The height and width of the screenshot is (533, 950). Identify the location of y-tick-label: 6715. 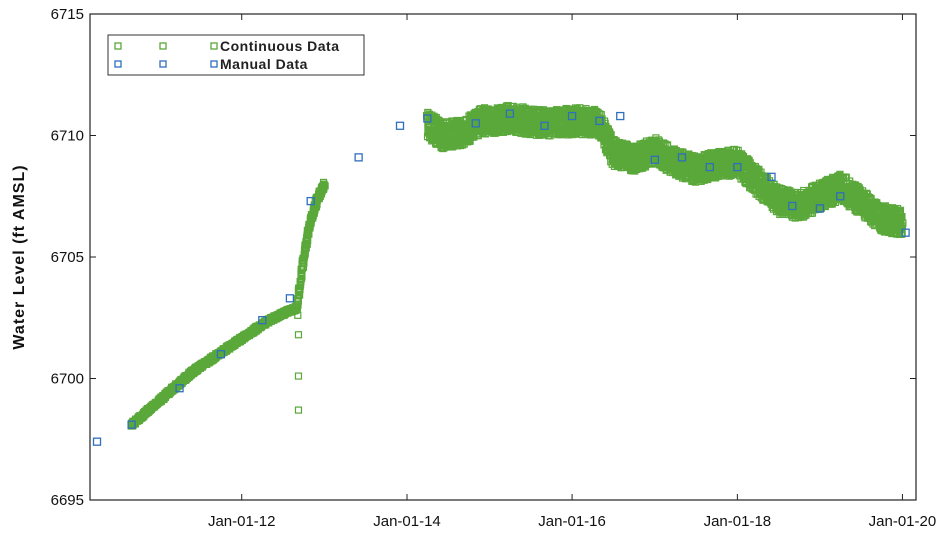
(67, 14).